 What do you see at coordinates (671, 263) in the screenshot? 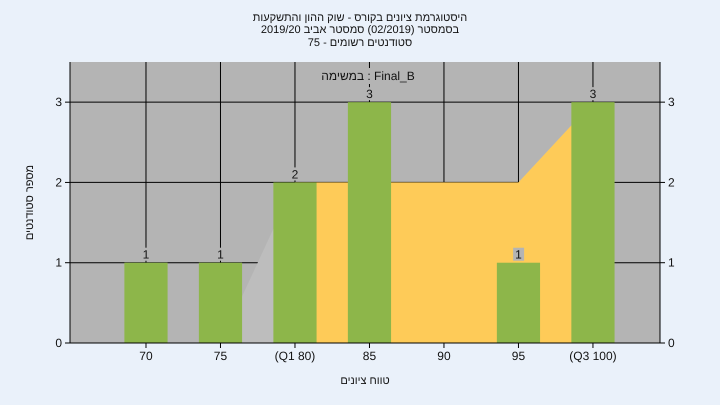
I see `y2-tick-label: 1` at bounding box center [671, 263].